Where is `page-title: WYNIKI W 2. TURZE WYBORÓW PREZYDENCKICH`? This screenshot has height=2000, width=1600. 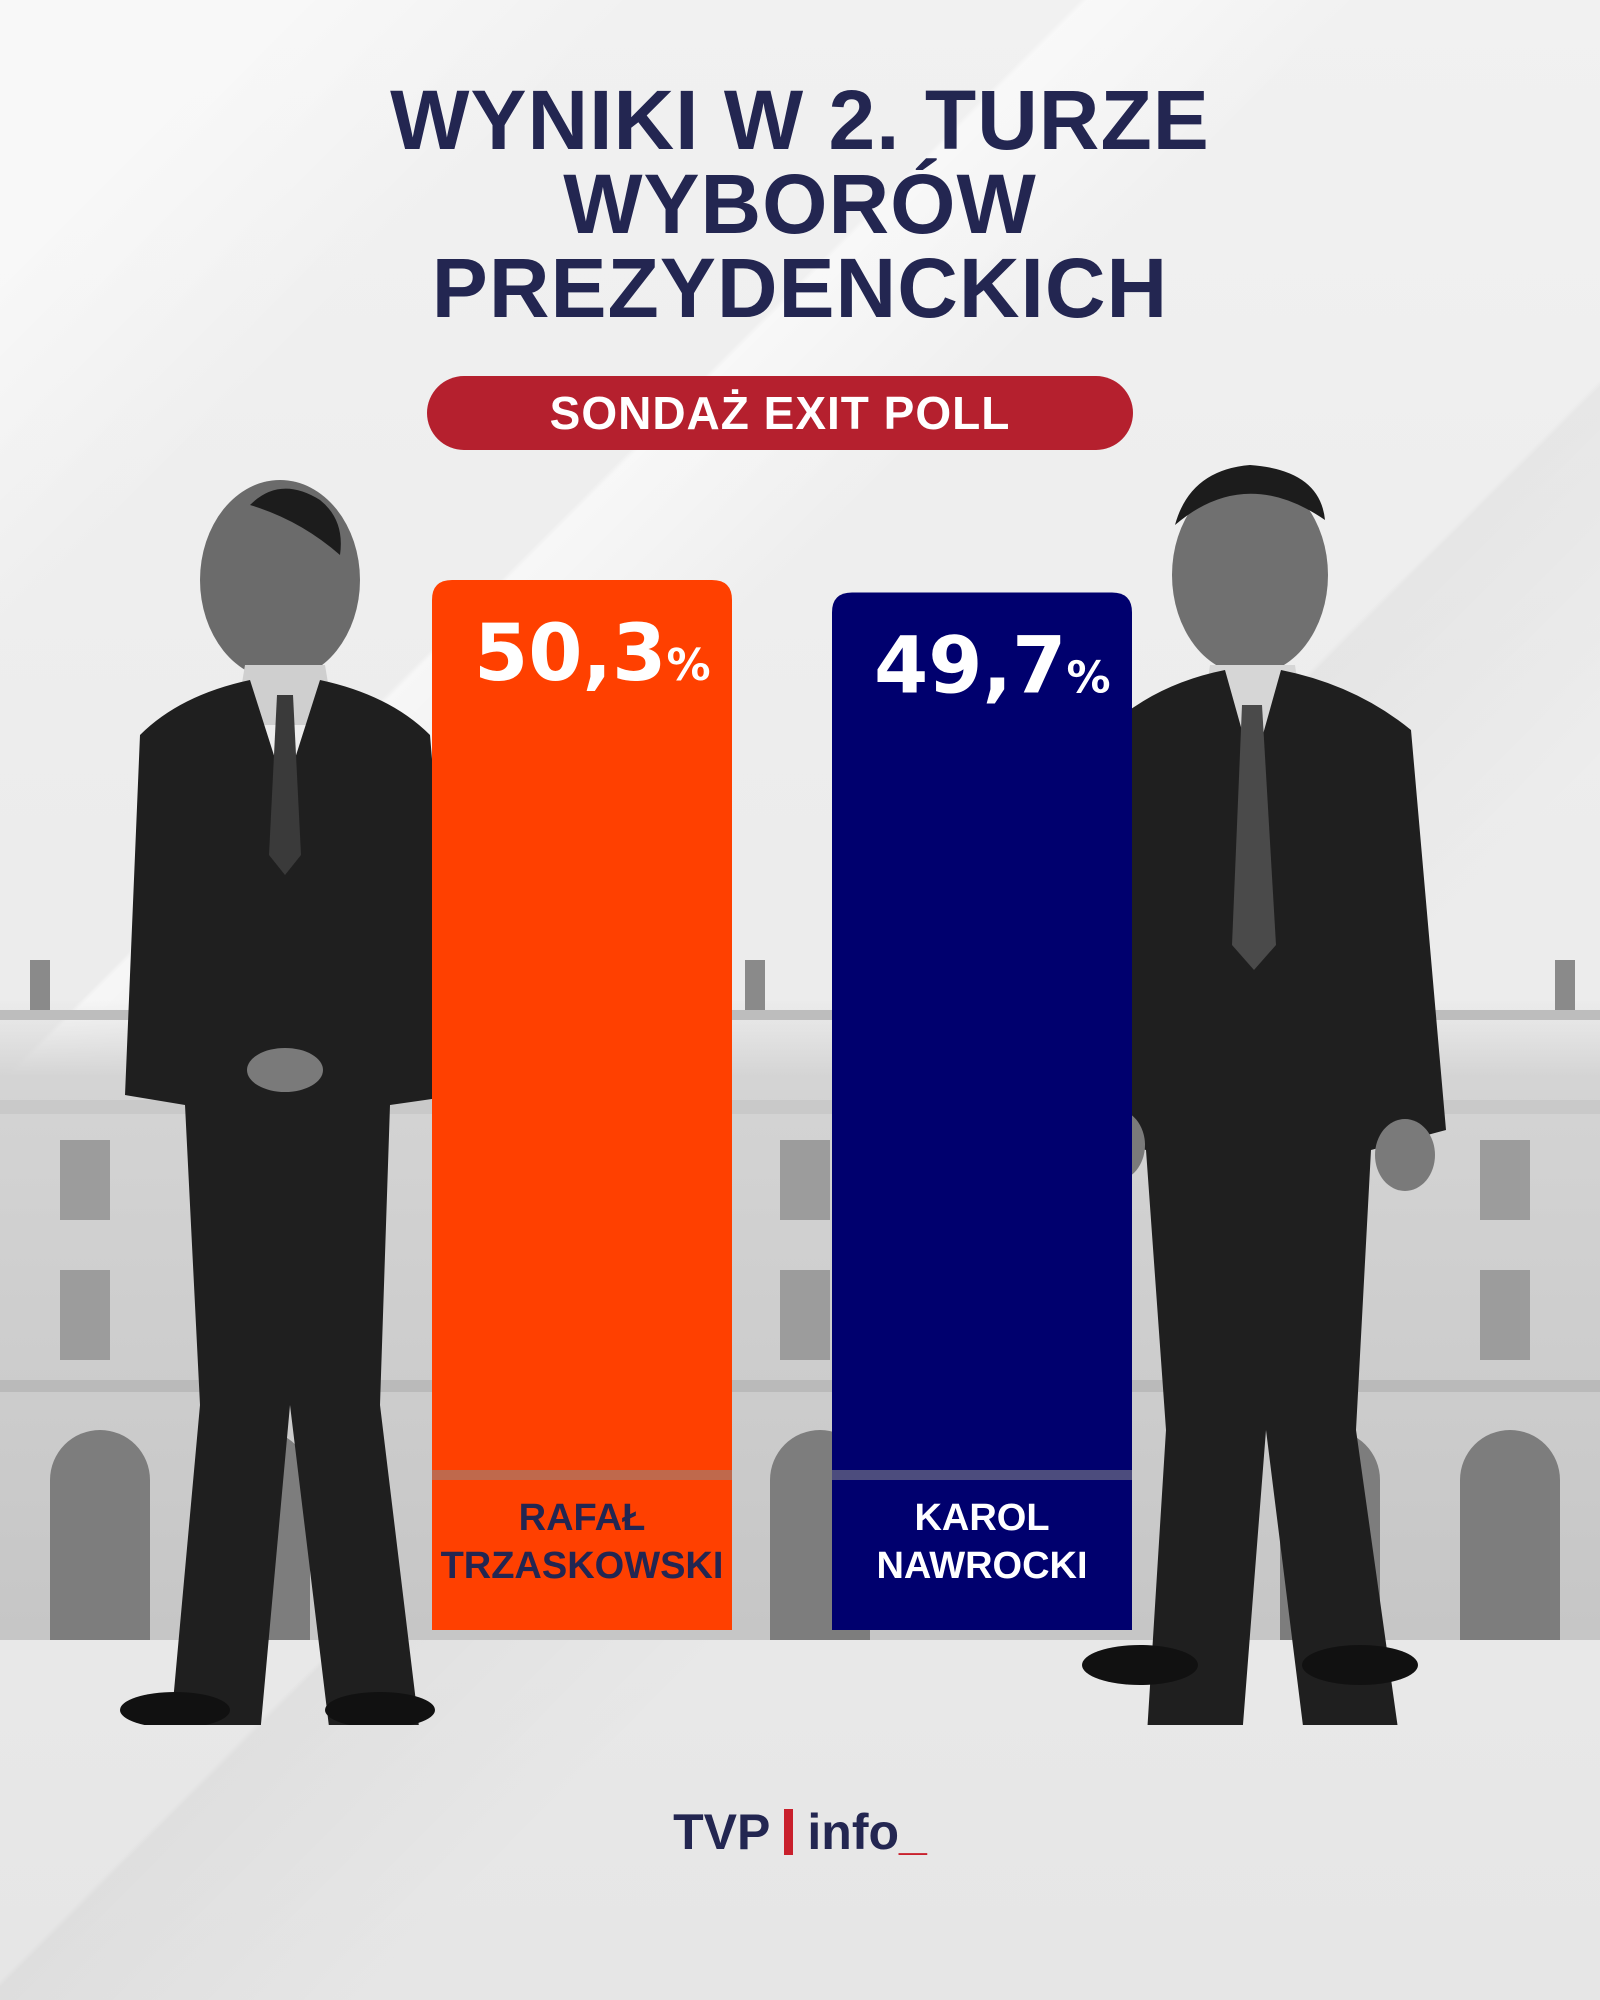
page-title: WYNIKI W 2. TURZE WYBORÓW PREZYDENCKICH is located at coordinates (800, 204).